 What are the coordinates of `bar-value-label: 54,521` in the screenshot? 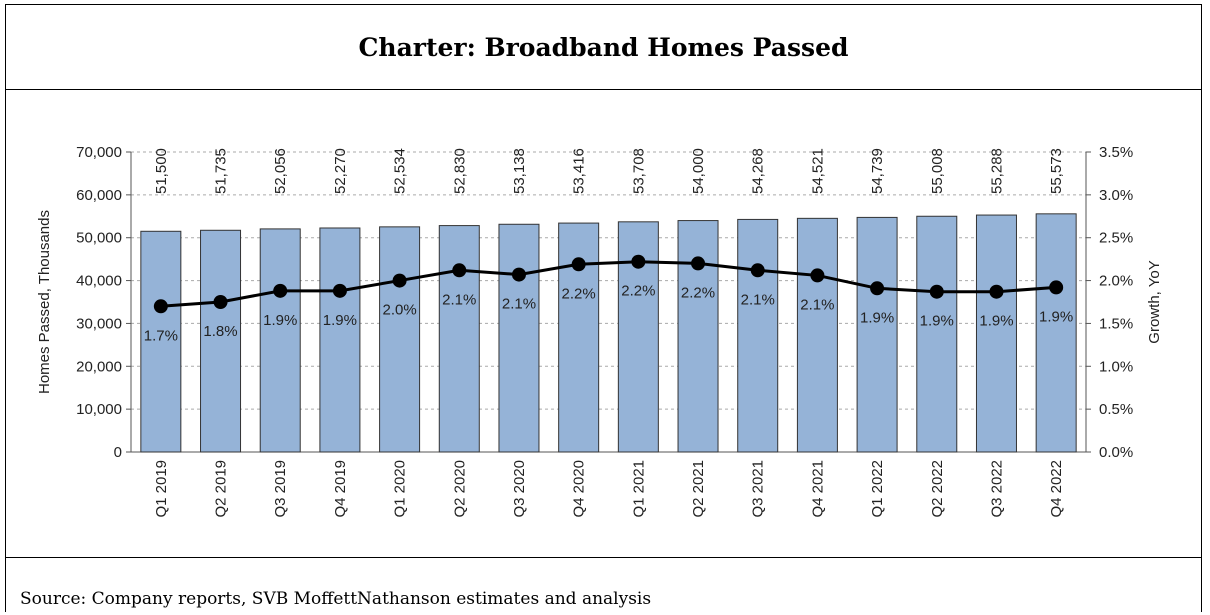 It's located at (817, 171).